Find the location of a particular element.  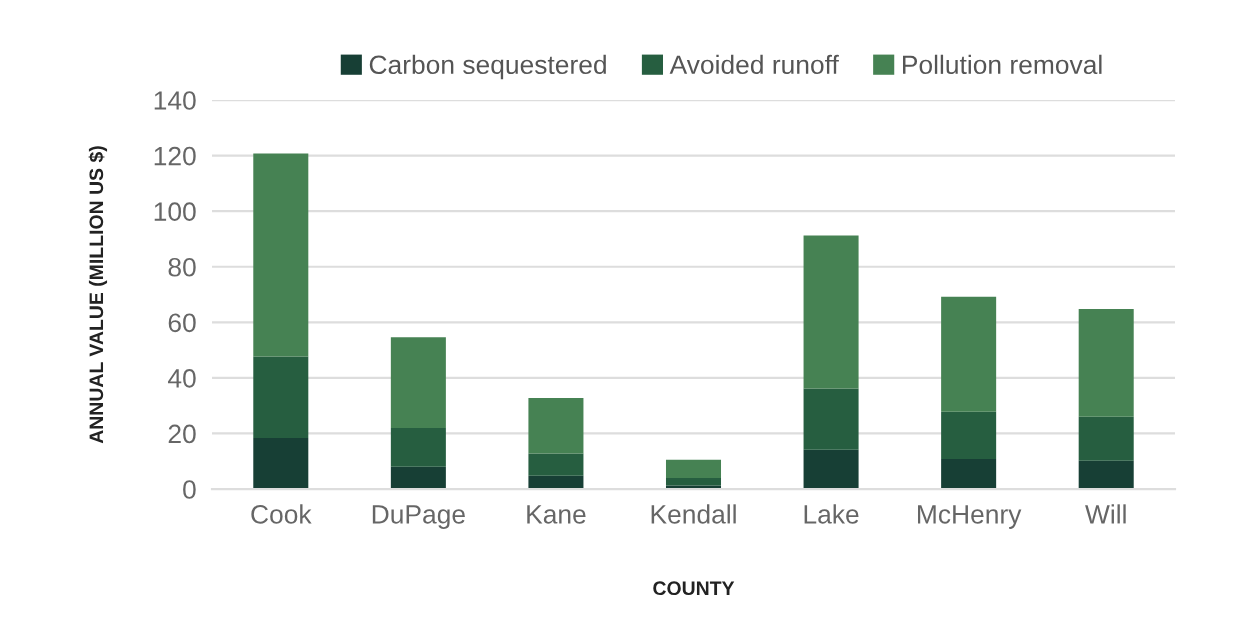

x-tick-label: McHenry is located at coordinates (970, 517).